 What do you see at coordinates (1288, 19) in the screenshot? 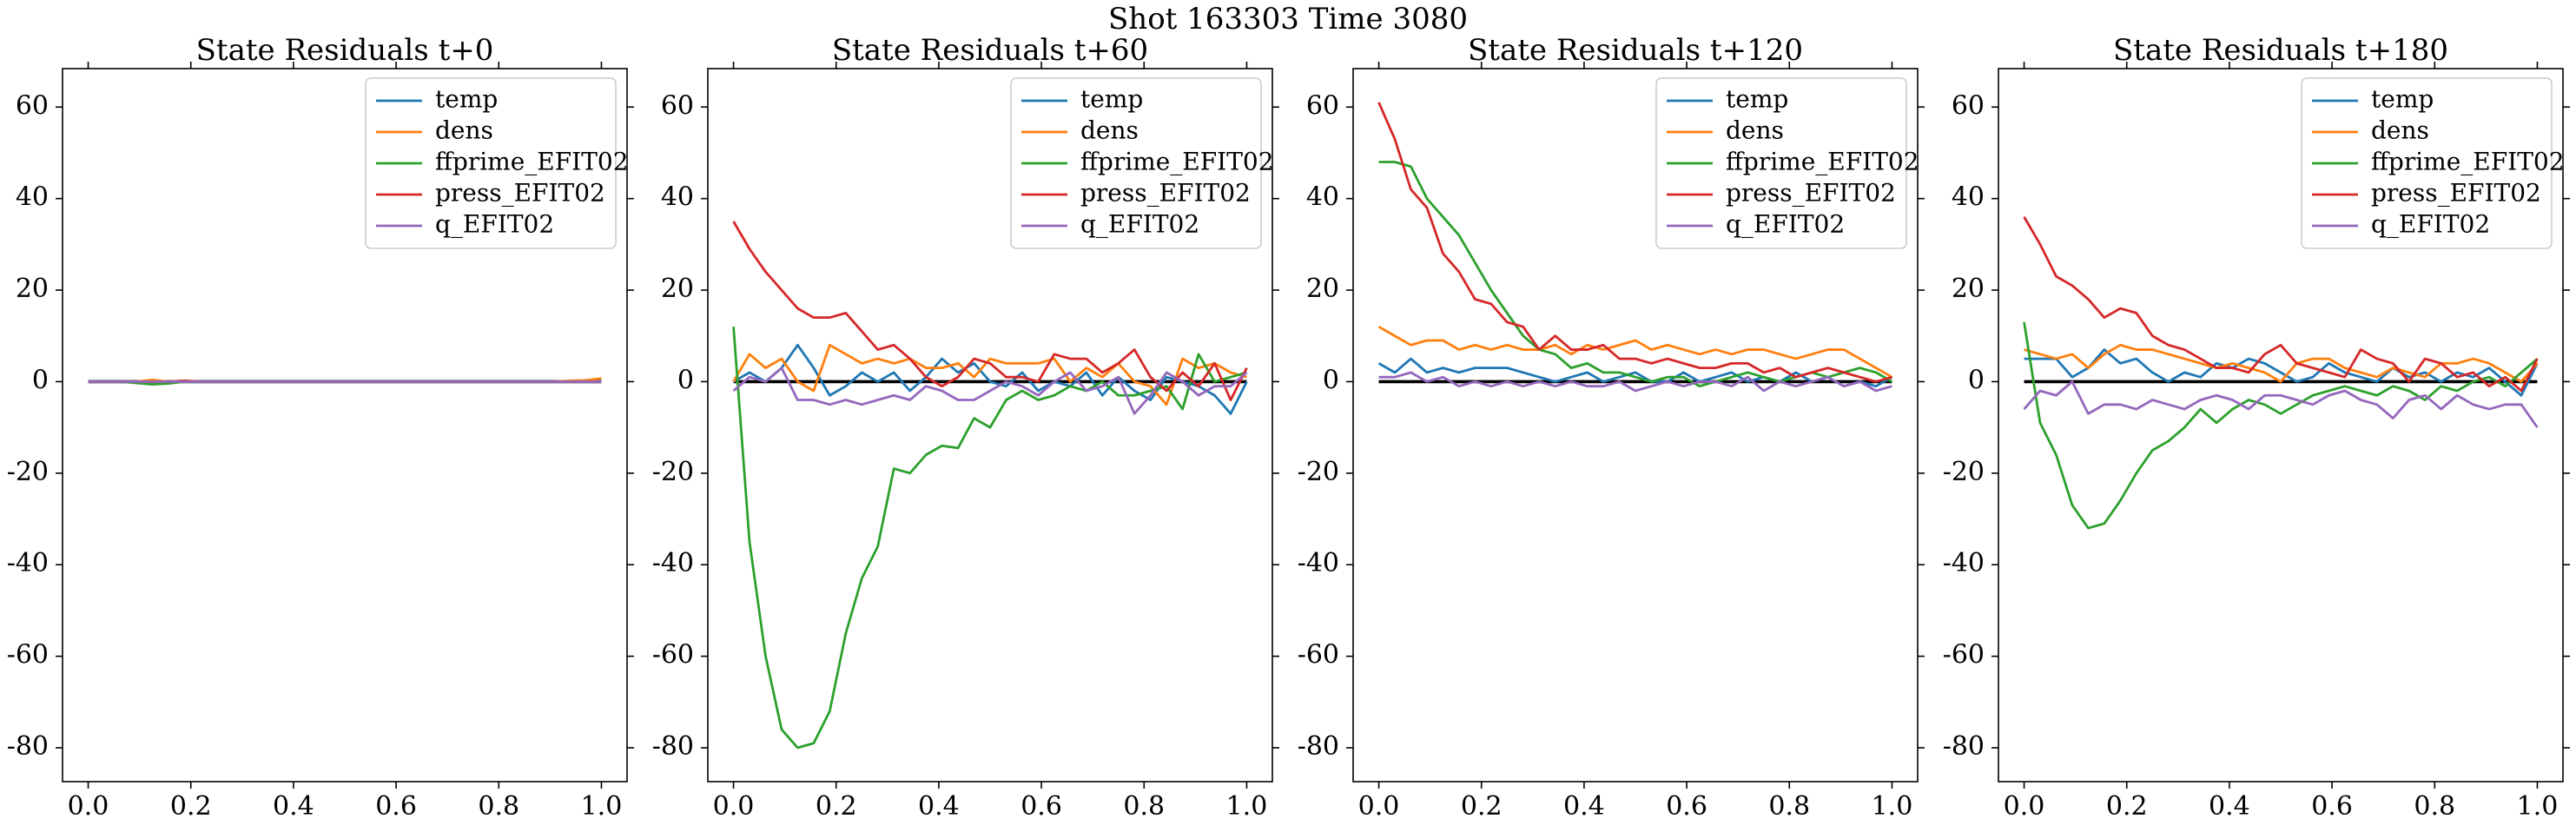
I see `figure-title: Shot 163303 Time 3080` at bounding box center [1288, 19].